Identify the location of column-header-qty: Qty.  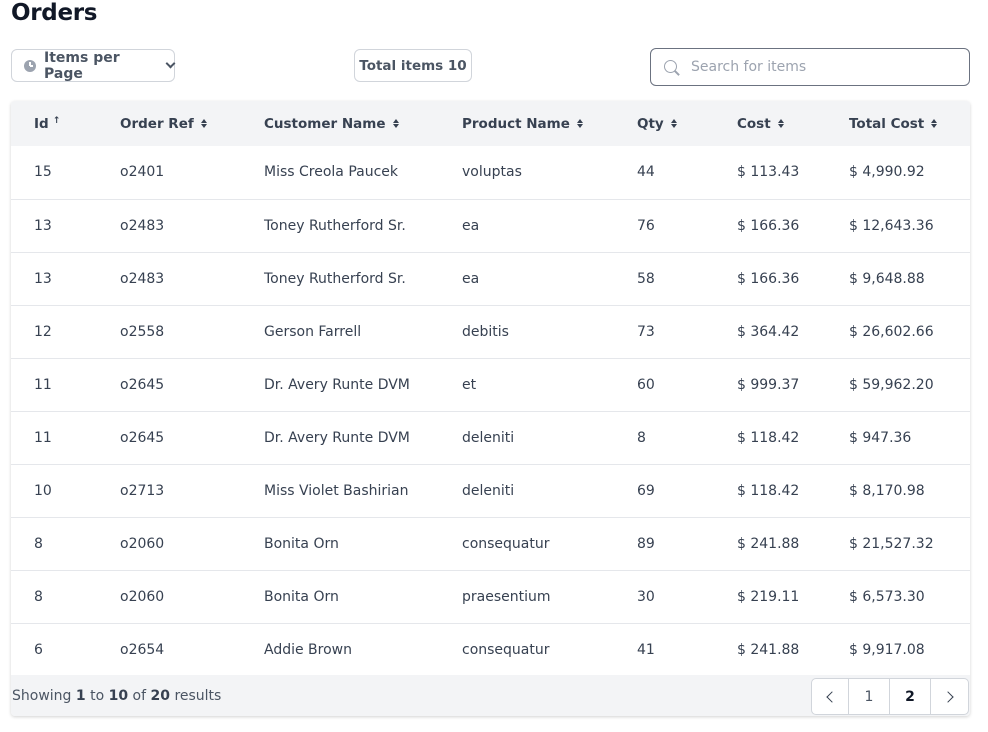
(687, 123).